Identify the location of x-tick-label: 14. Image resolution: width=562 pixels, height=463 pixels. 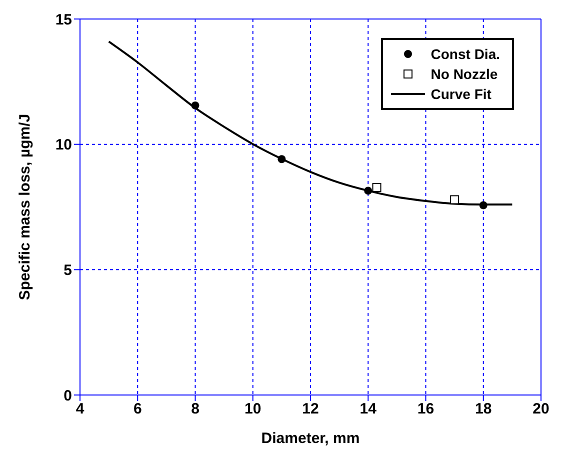
(369, 409).